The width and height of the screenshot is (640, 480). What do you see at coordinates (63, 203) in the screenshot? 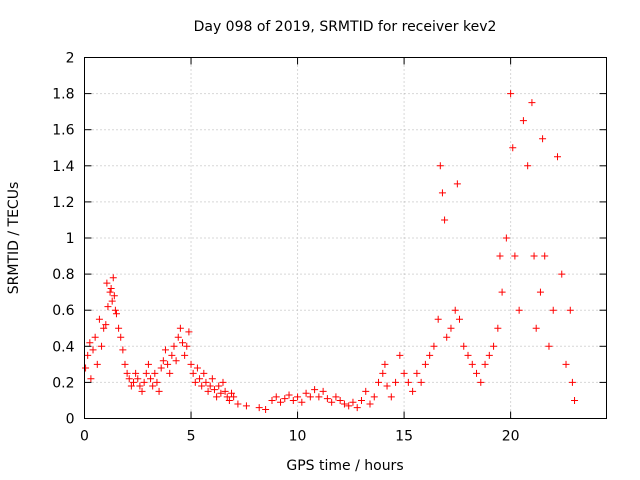
I see `y-tick-label: 1.2` at bounding box center [63, 203].